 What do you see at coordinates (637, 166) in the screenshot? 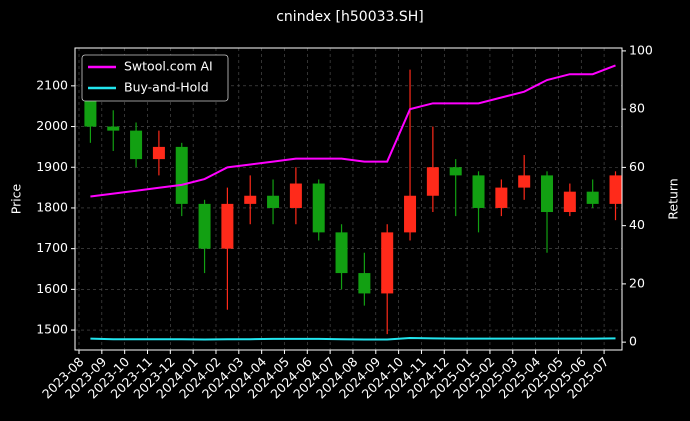
I see `y2-tick-label: 60` at bounding box center [637, 166].